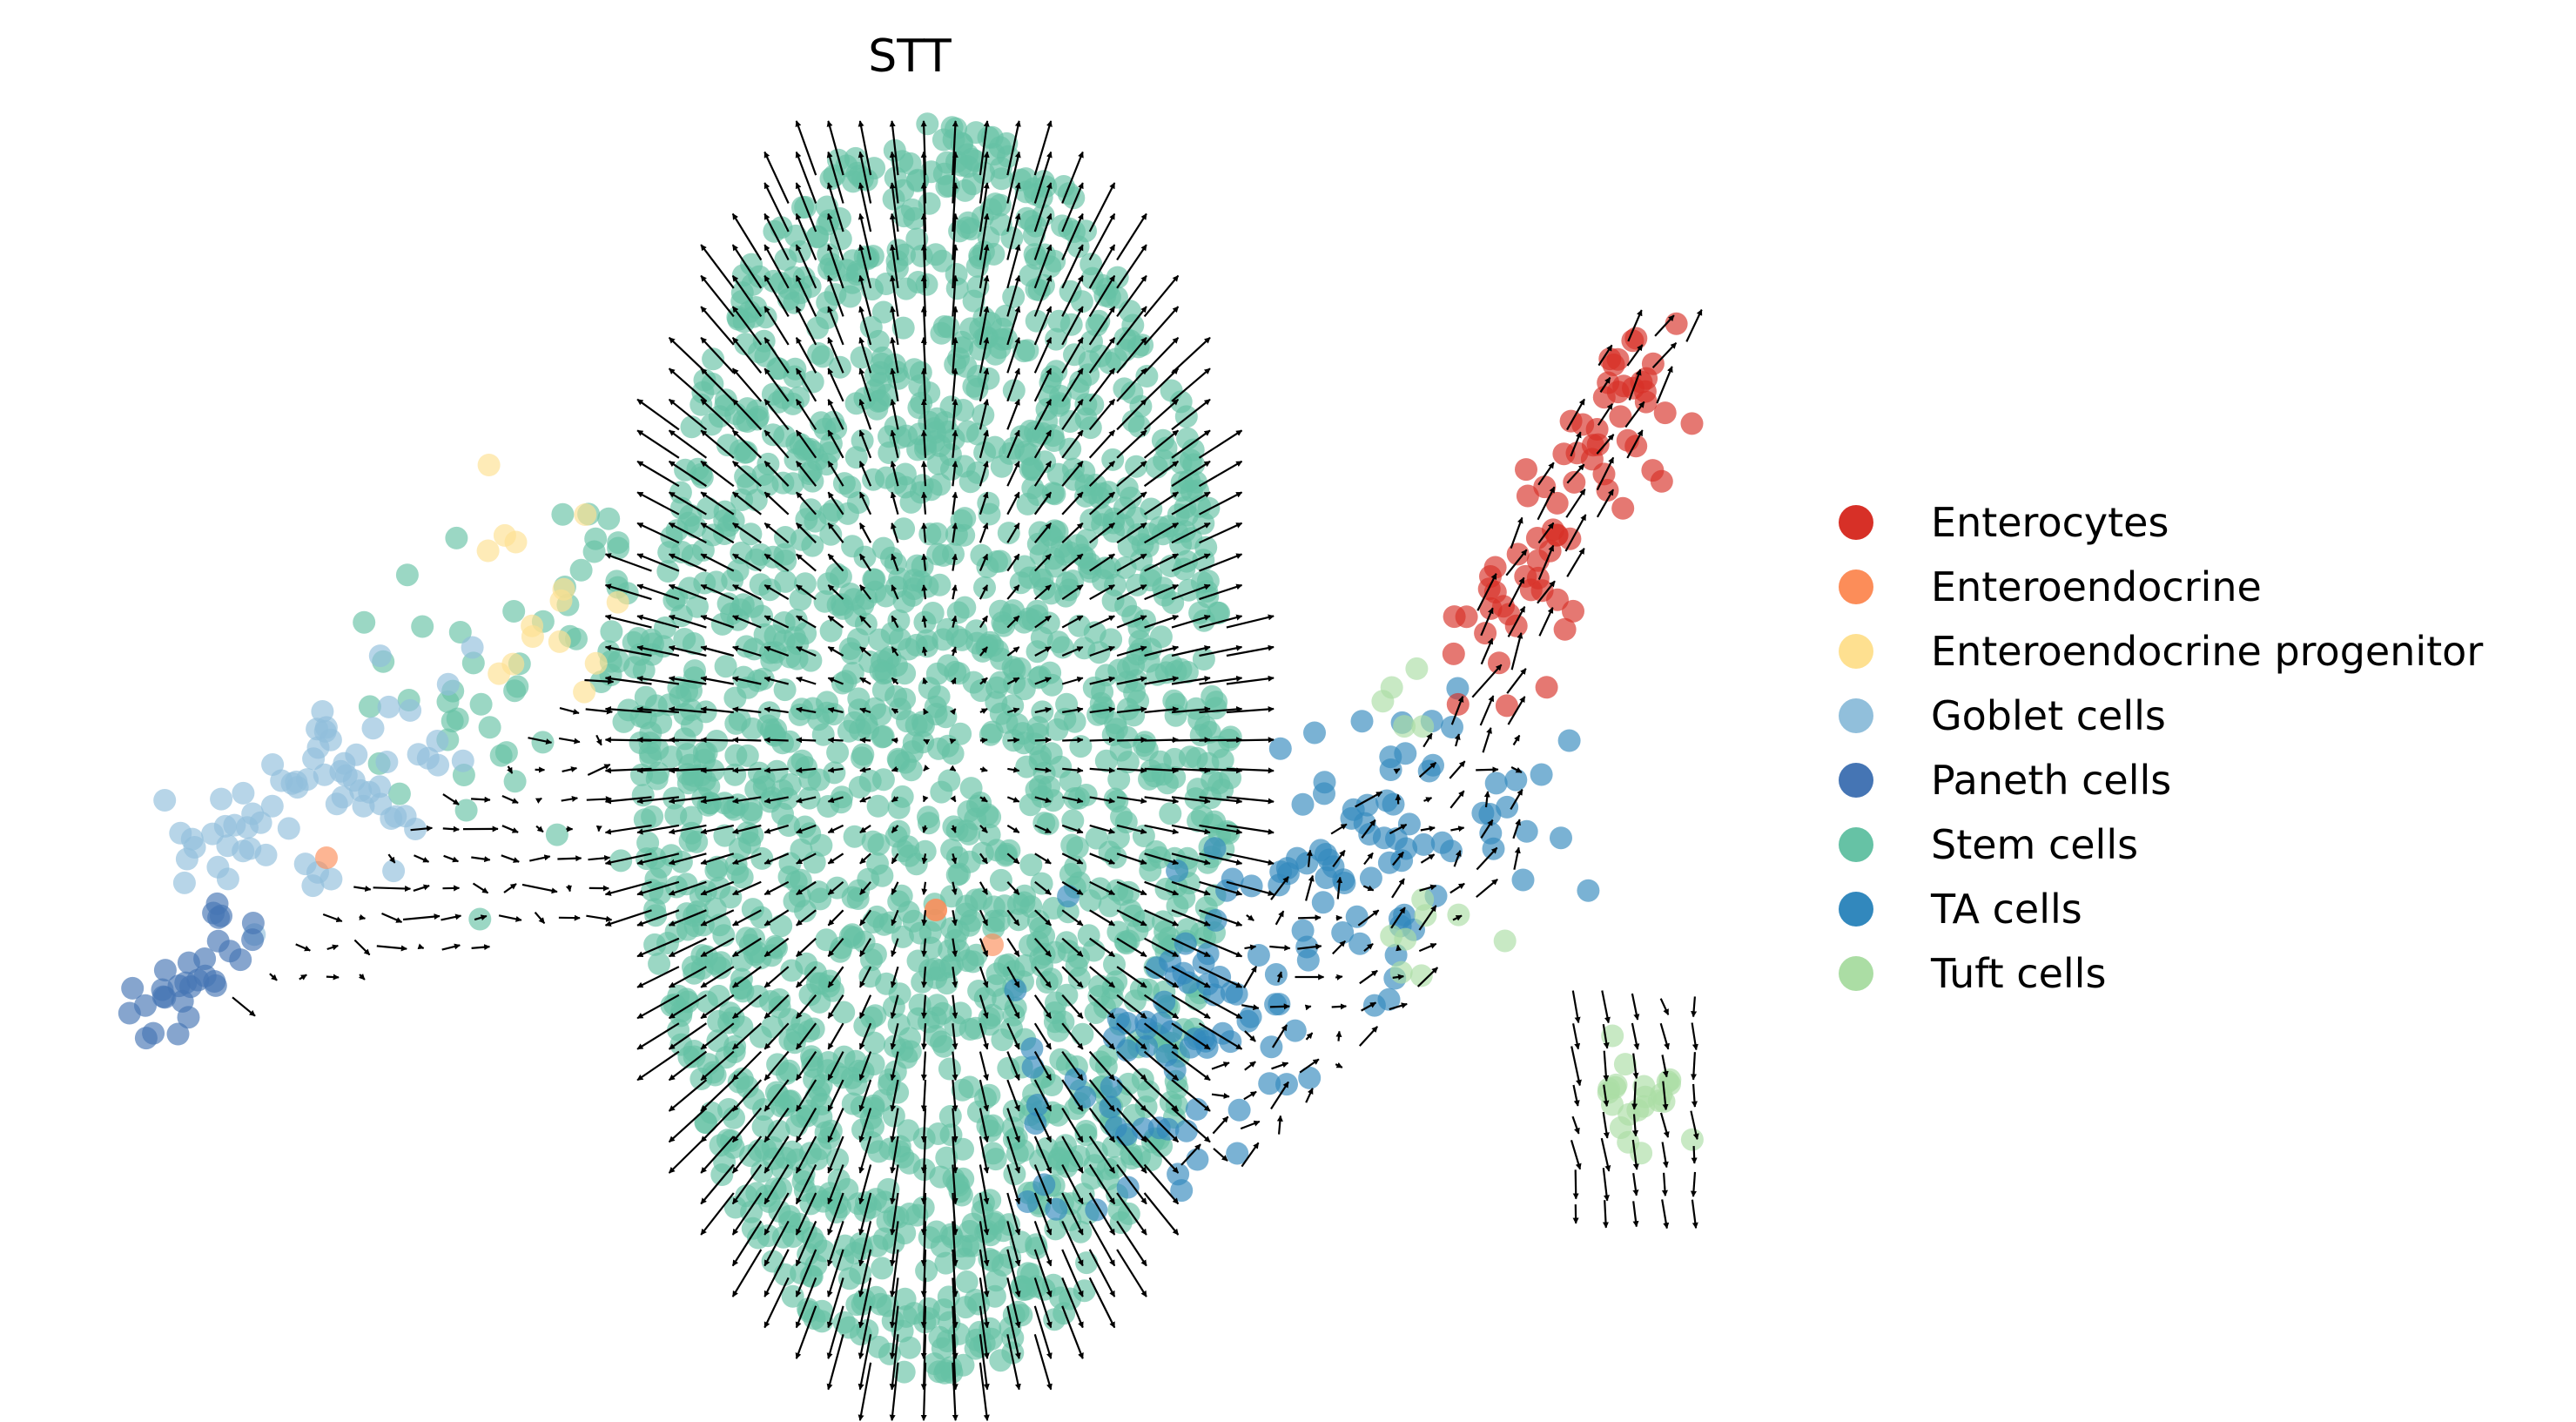 This screenshot has width=2576, height=1422. Describe the element at coordinates (2004, 522) in the screenshot. I see `legend-item: Enterocytes` at that location.